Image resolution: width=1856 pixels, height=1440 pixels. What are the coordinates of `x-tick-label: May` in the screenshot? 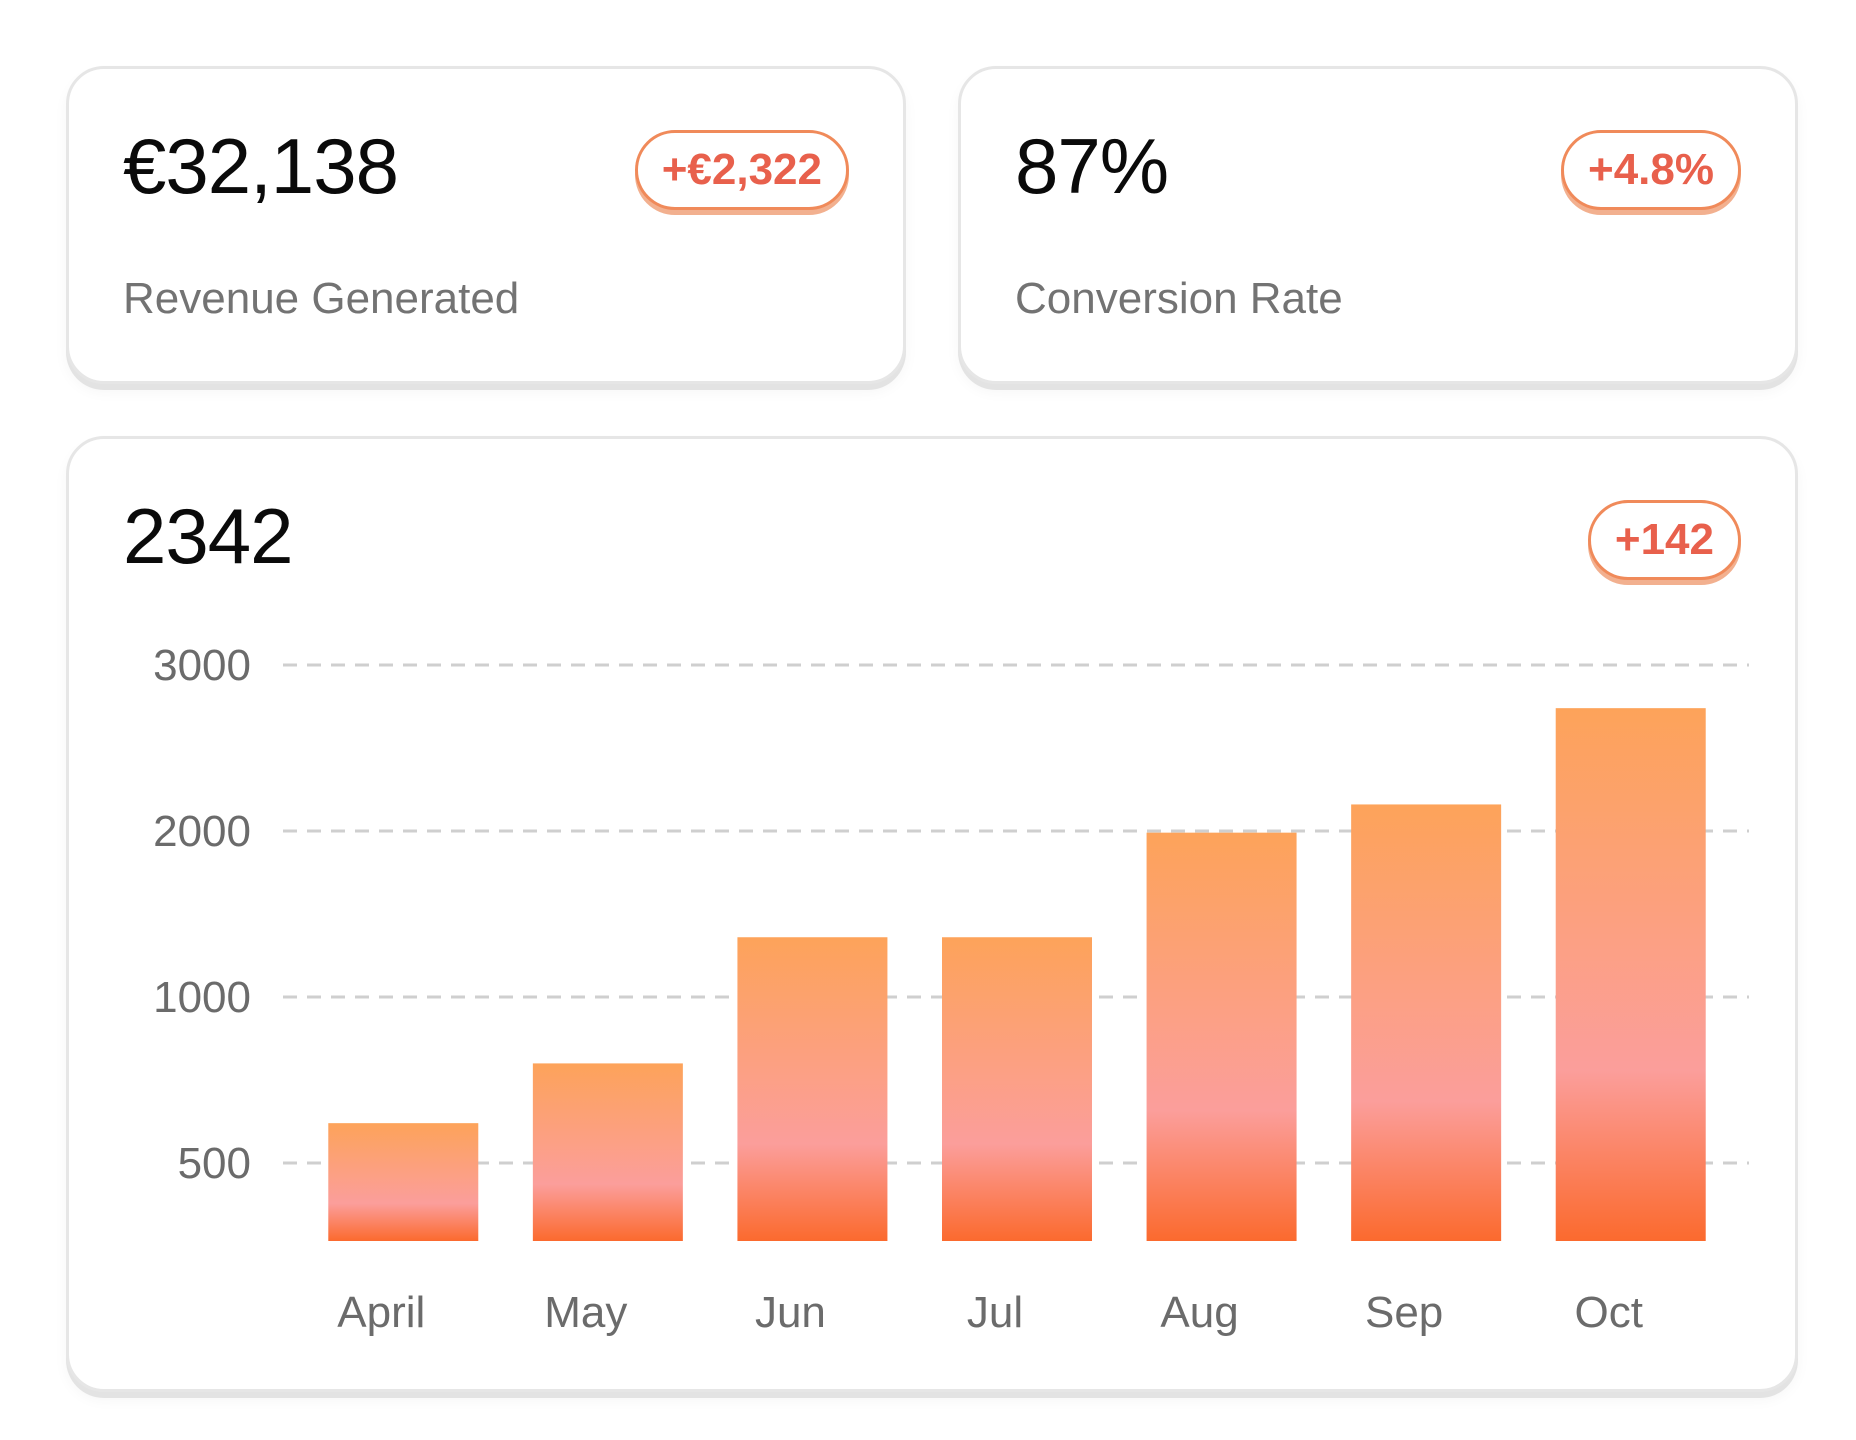 It's located at (585, 1312).